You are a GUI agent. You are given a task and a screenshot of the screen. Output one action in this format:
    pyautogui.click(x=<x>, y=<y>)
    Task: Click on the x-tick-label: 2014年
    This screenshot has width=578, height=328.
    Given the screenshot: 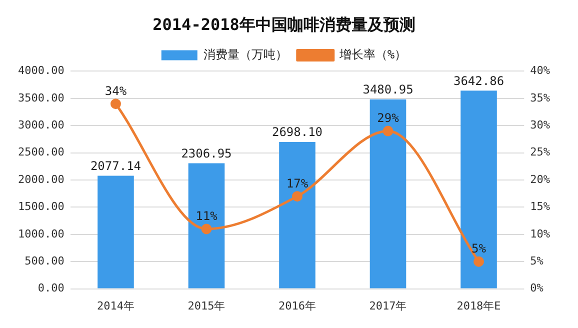 What is the action you would take?
    pyautogui.click(x=115, y=305)
    